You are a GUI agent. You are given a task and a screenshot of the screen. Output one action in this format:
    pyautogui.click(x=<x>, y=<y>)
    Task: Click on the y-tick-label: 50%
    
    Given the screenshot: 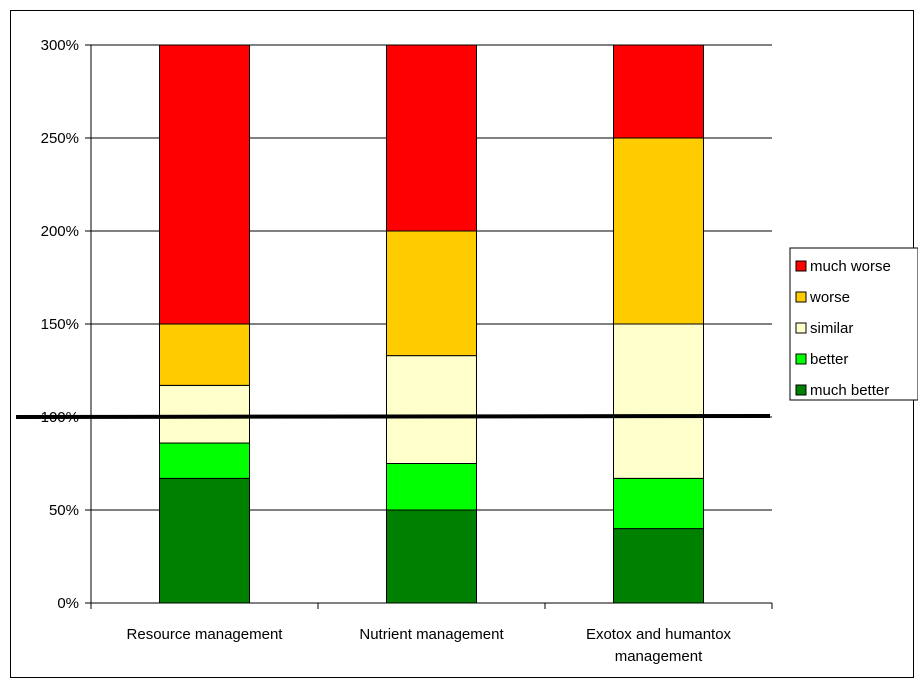 What is the action you would take?
    pyautogui.click(x=64, y=510)
    